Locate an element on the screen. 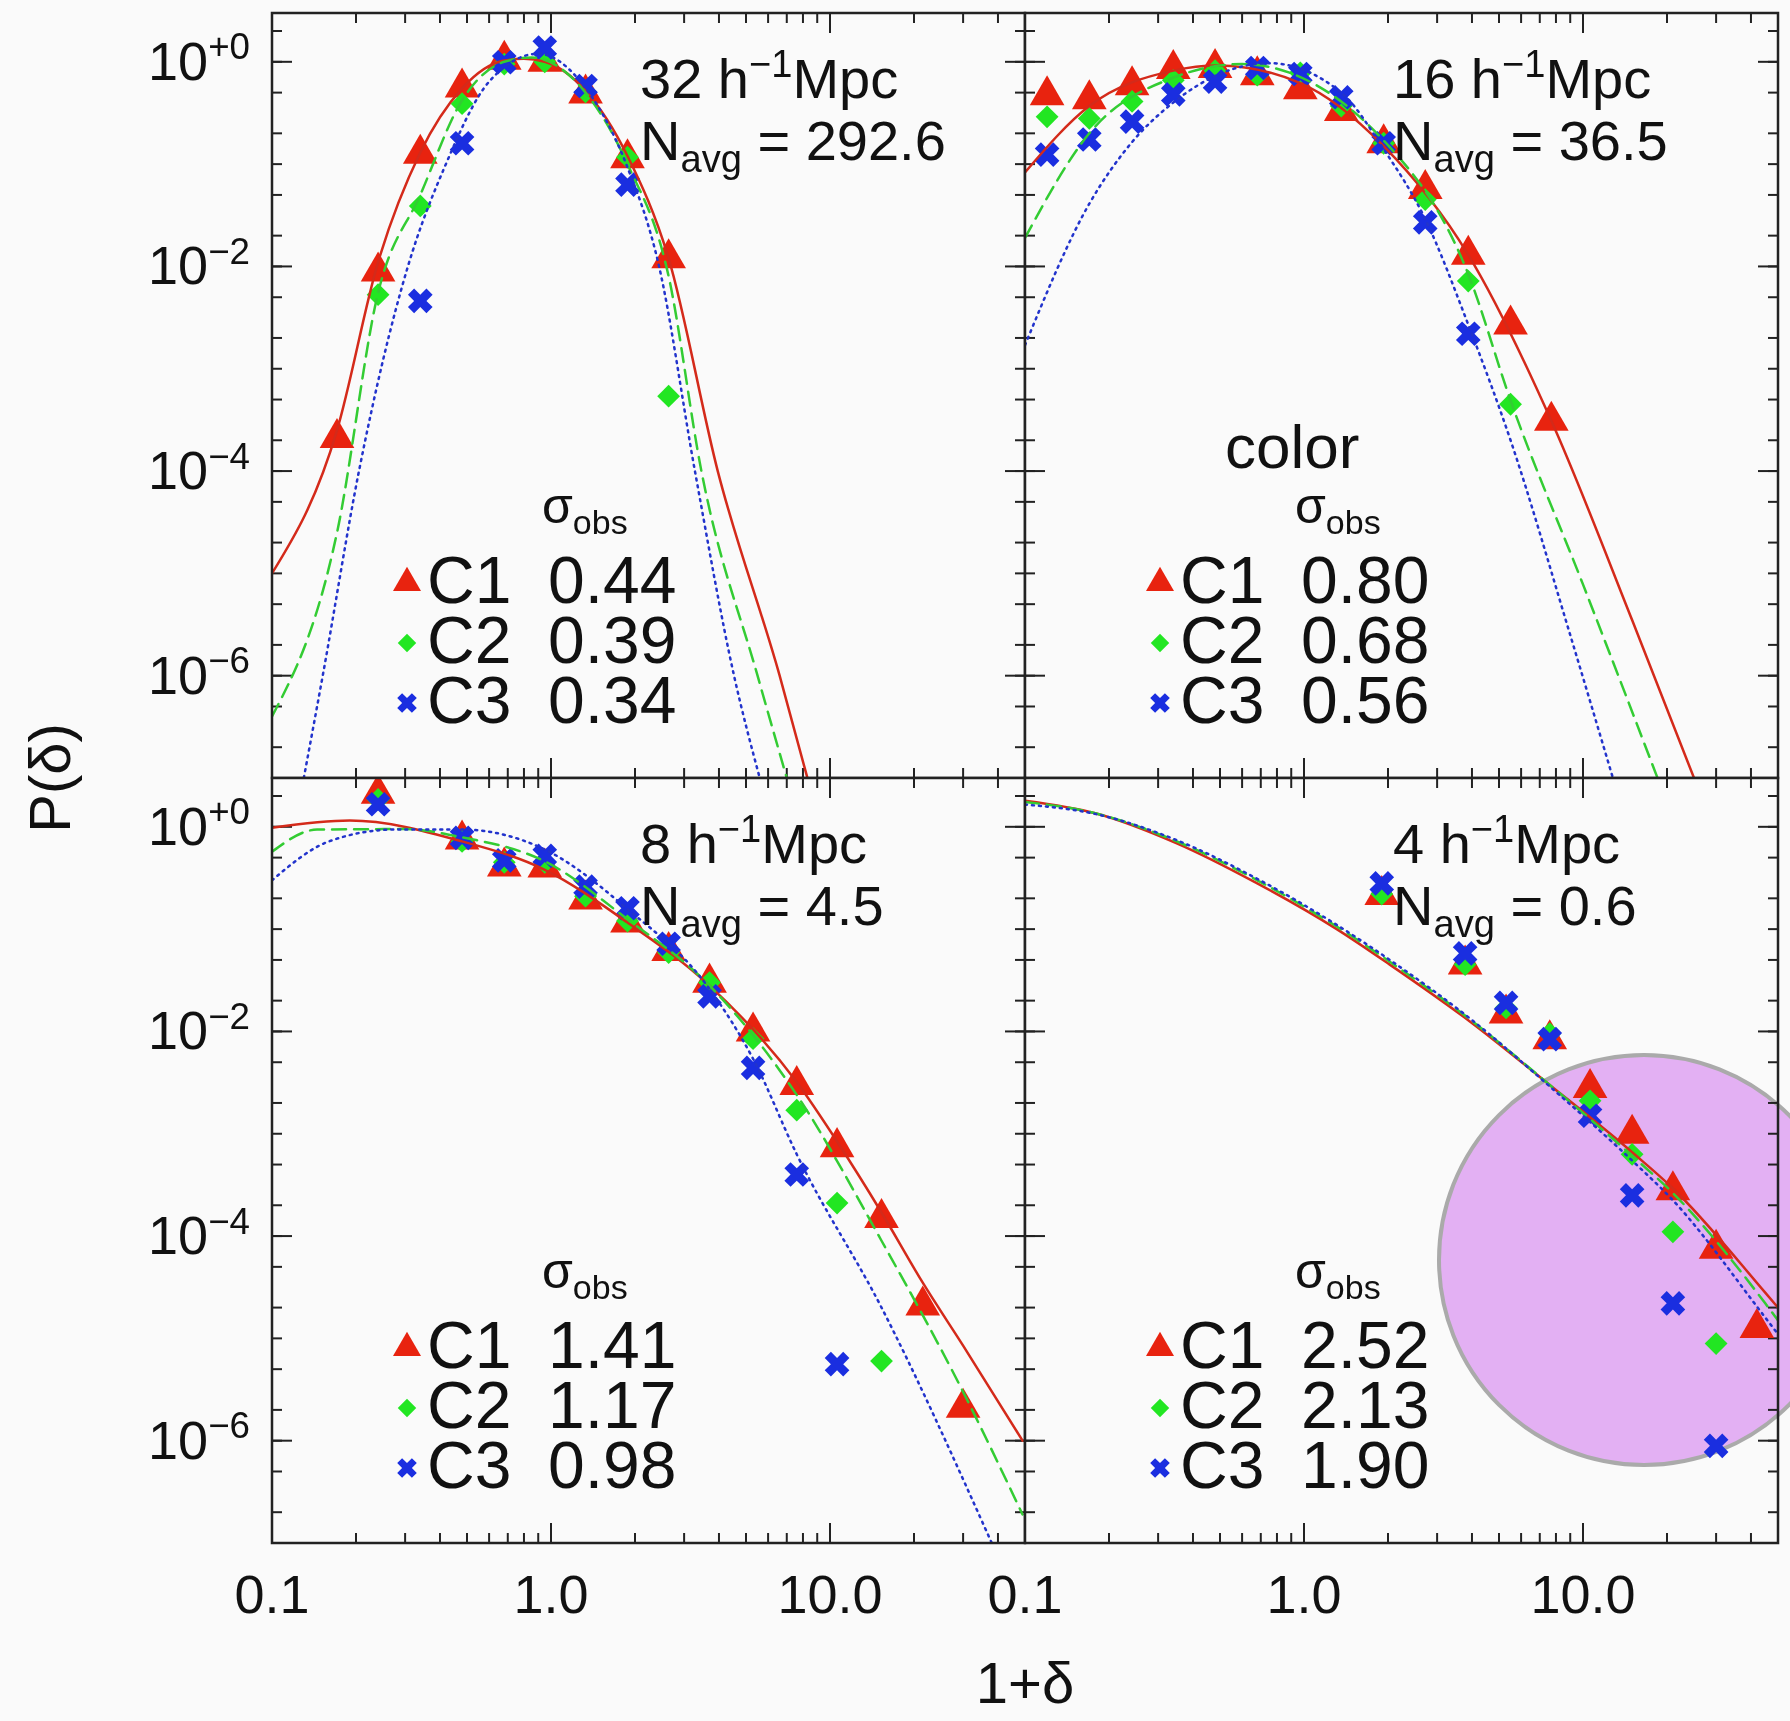  annotation: 16 h$^{−1}$Mpc is located at coordinates (1522, 76).